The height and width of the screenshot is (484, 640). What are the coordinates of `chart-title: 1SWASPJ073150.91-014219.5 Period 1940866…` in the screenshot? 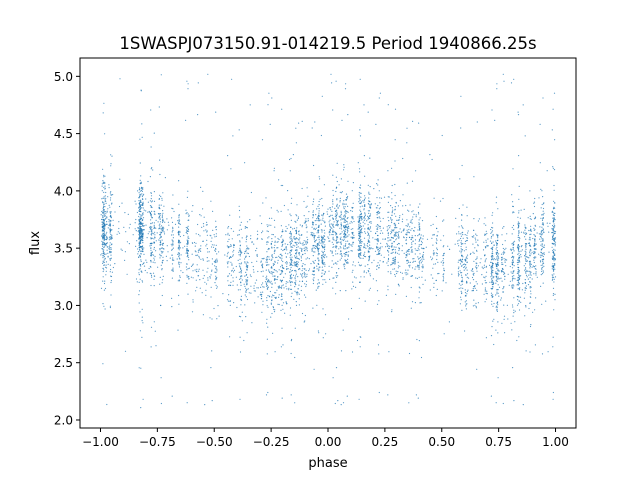 It's located at (327, 43).